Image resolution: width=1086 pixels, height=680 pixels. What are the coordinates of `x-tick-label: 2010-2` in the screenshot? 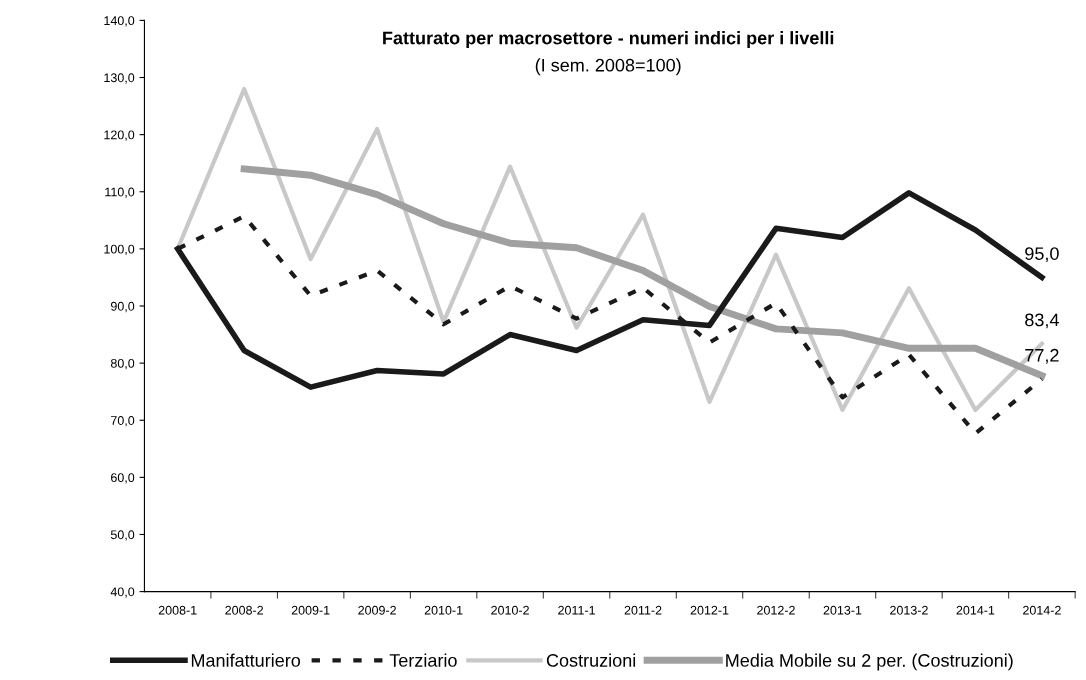 It's located at (510, 610).